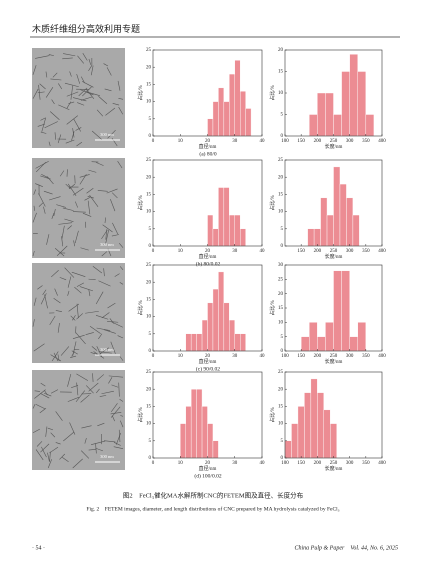  I want to click on x-tick-label: 20, so click(208, 251).